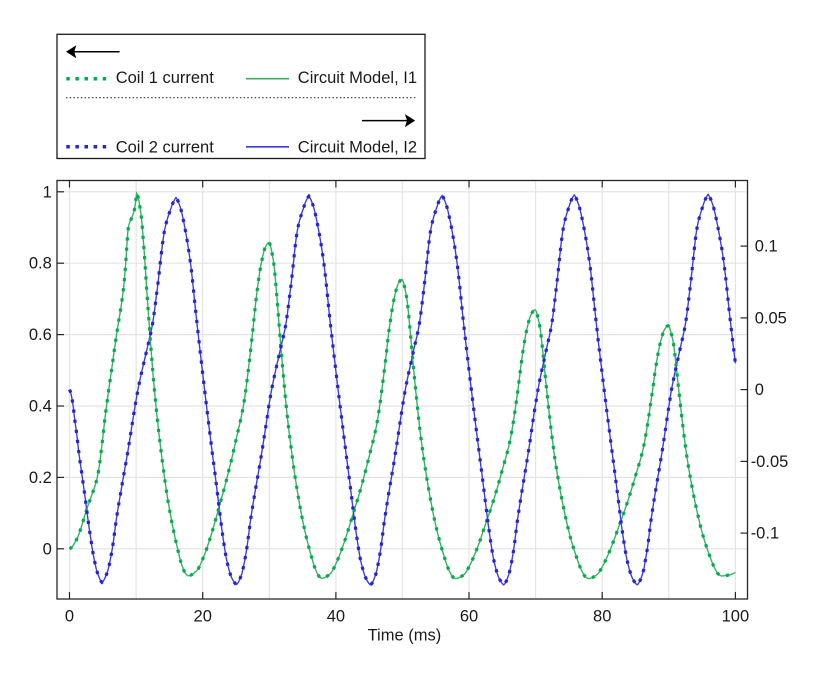  What do you see at coordinates (469, 617) in the screenshot?
I see `svg-text: 60` at bounding box center [469, 617].